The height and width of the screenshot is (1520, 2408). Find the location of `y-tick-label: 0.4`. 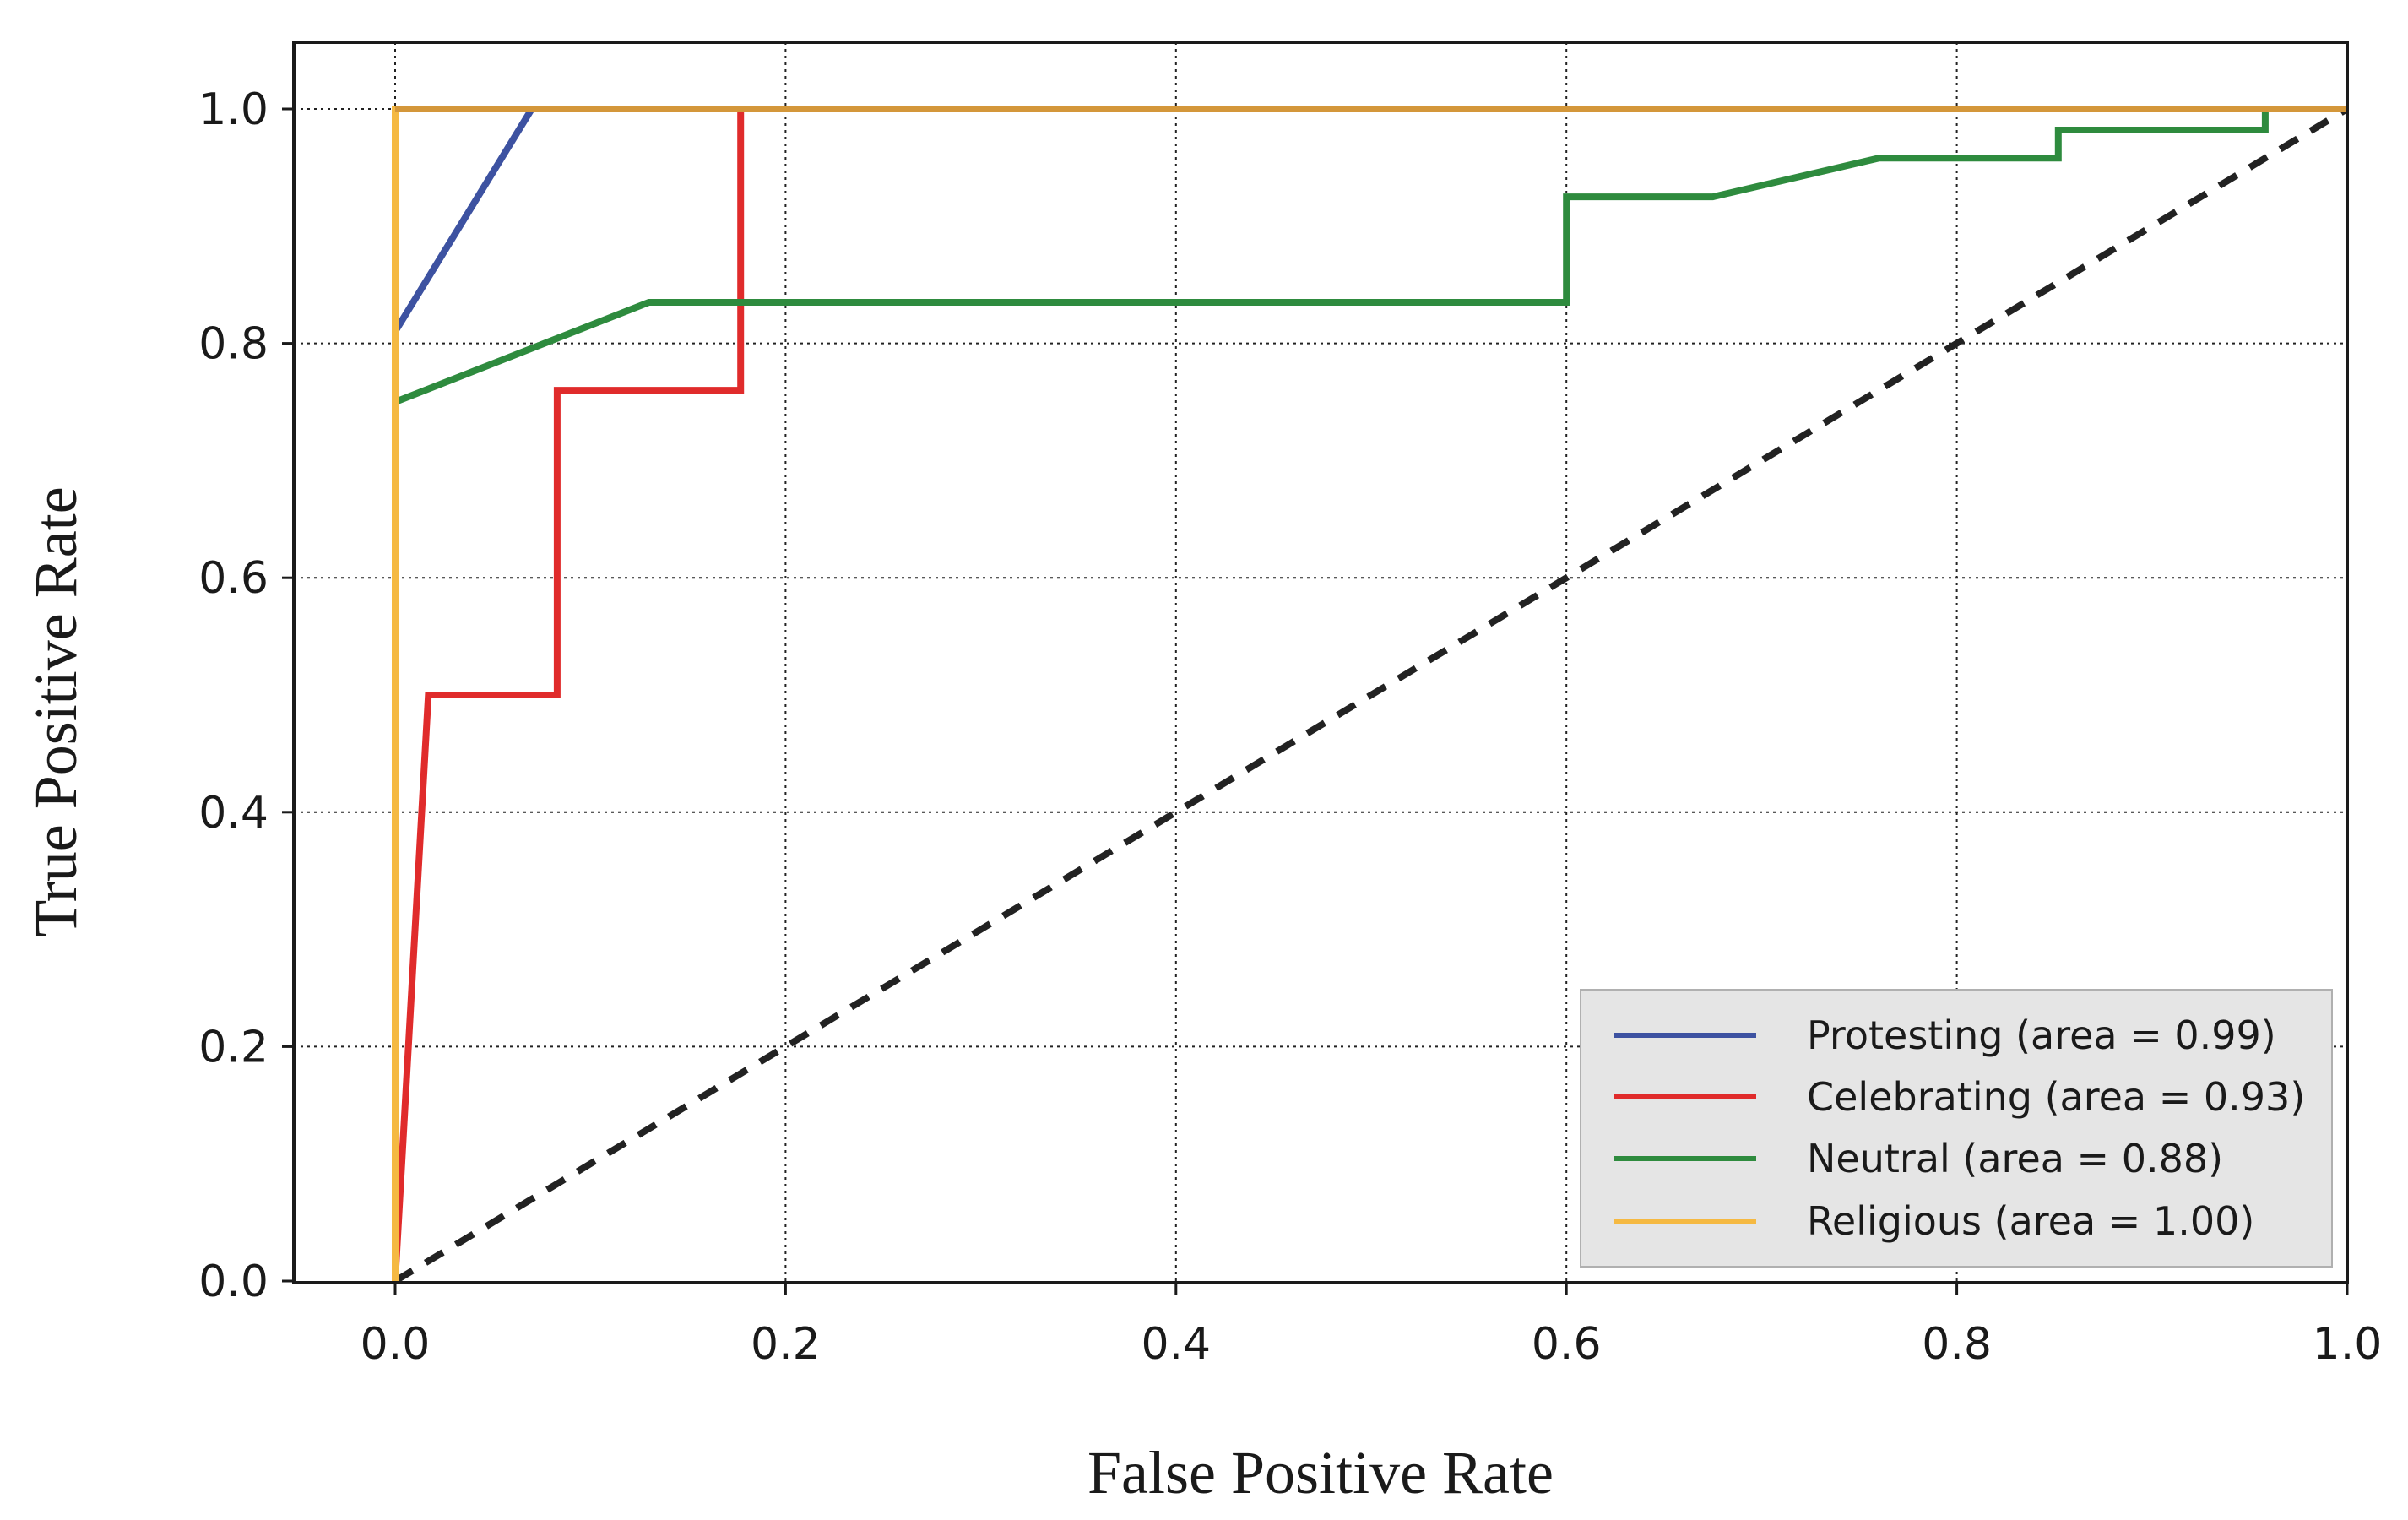

y-tick-label: 0.4 is located at coordinates (233, 813).